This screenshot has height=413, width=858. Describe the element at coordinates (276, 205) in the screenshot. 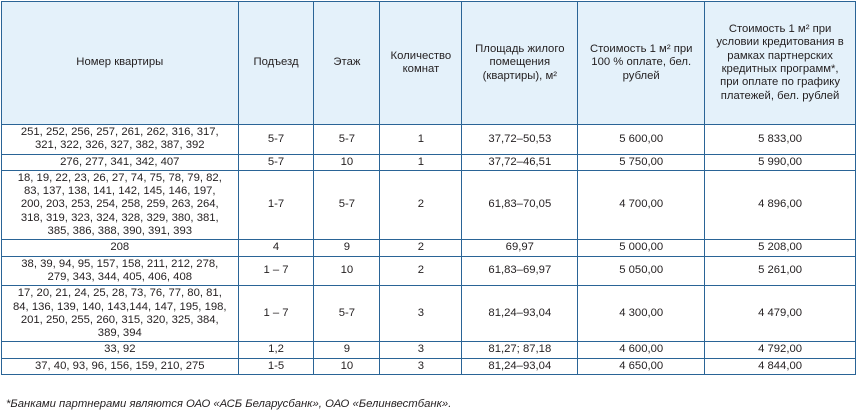

I see `table-cell: 1-7` at that location.